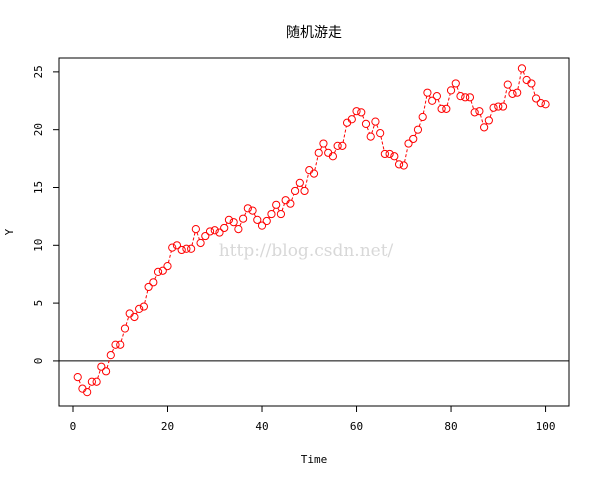  Describe the element at coordinates (314, 33) in the screenshot. I see `chart-title: 随机游走` at that location.